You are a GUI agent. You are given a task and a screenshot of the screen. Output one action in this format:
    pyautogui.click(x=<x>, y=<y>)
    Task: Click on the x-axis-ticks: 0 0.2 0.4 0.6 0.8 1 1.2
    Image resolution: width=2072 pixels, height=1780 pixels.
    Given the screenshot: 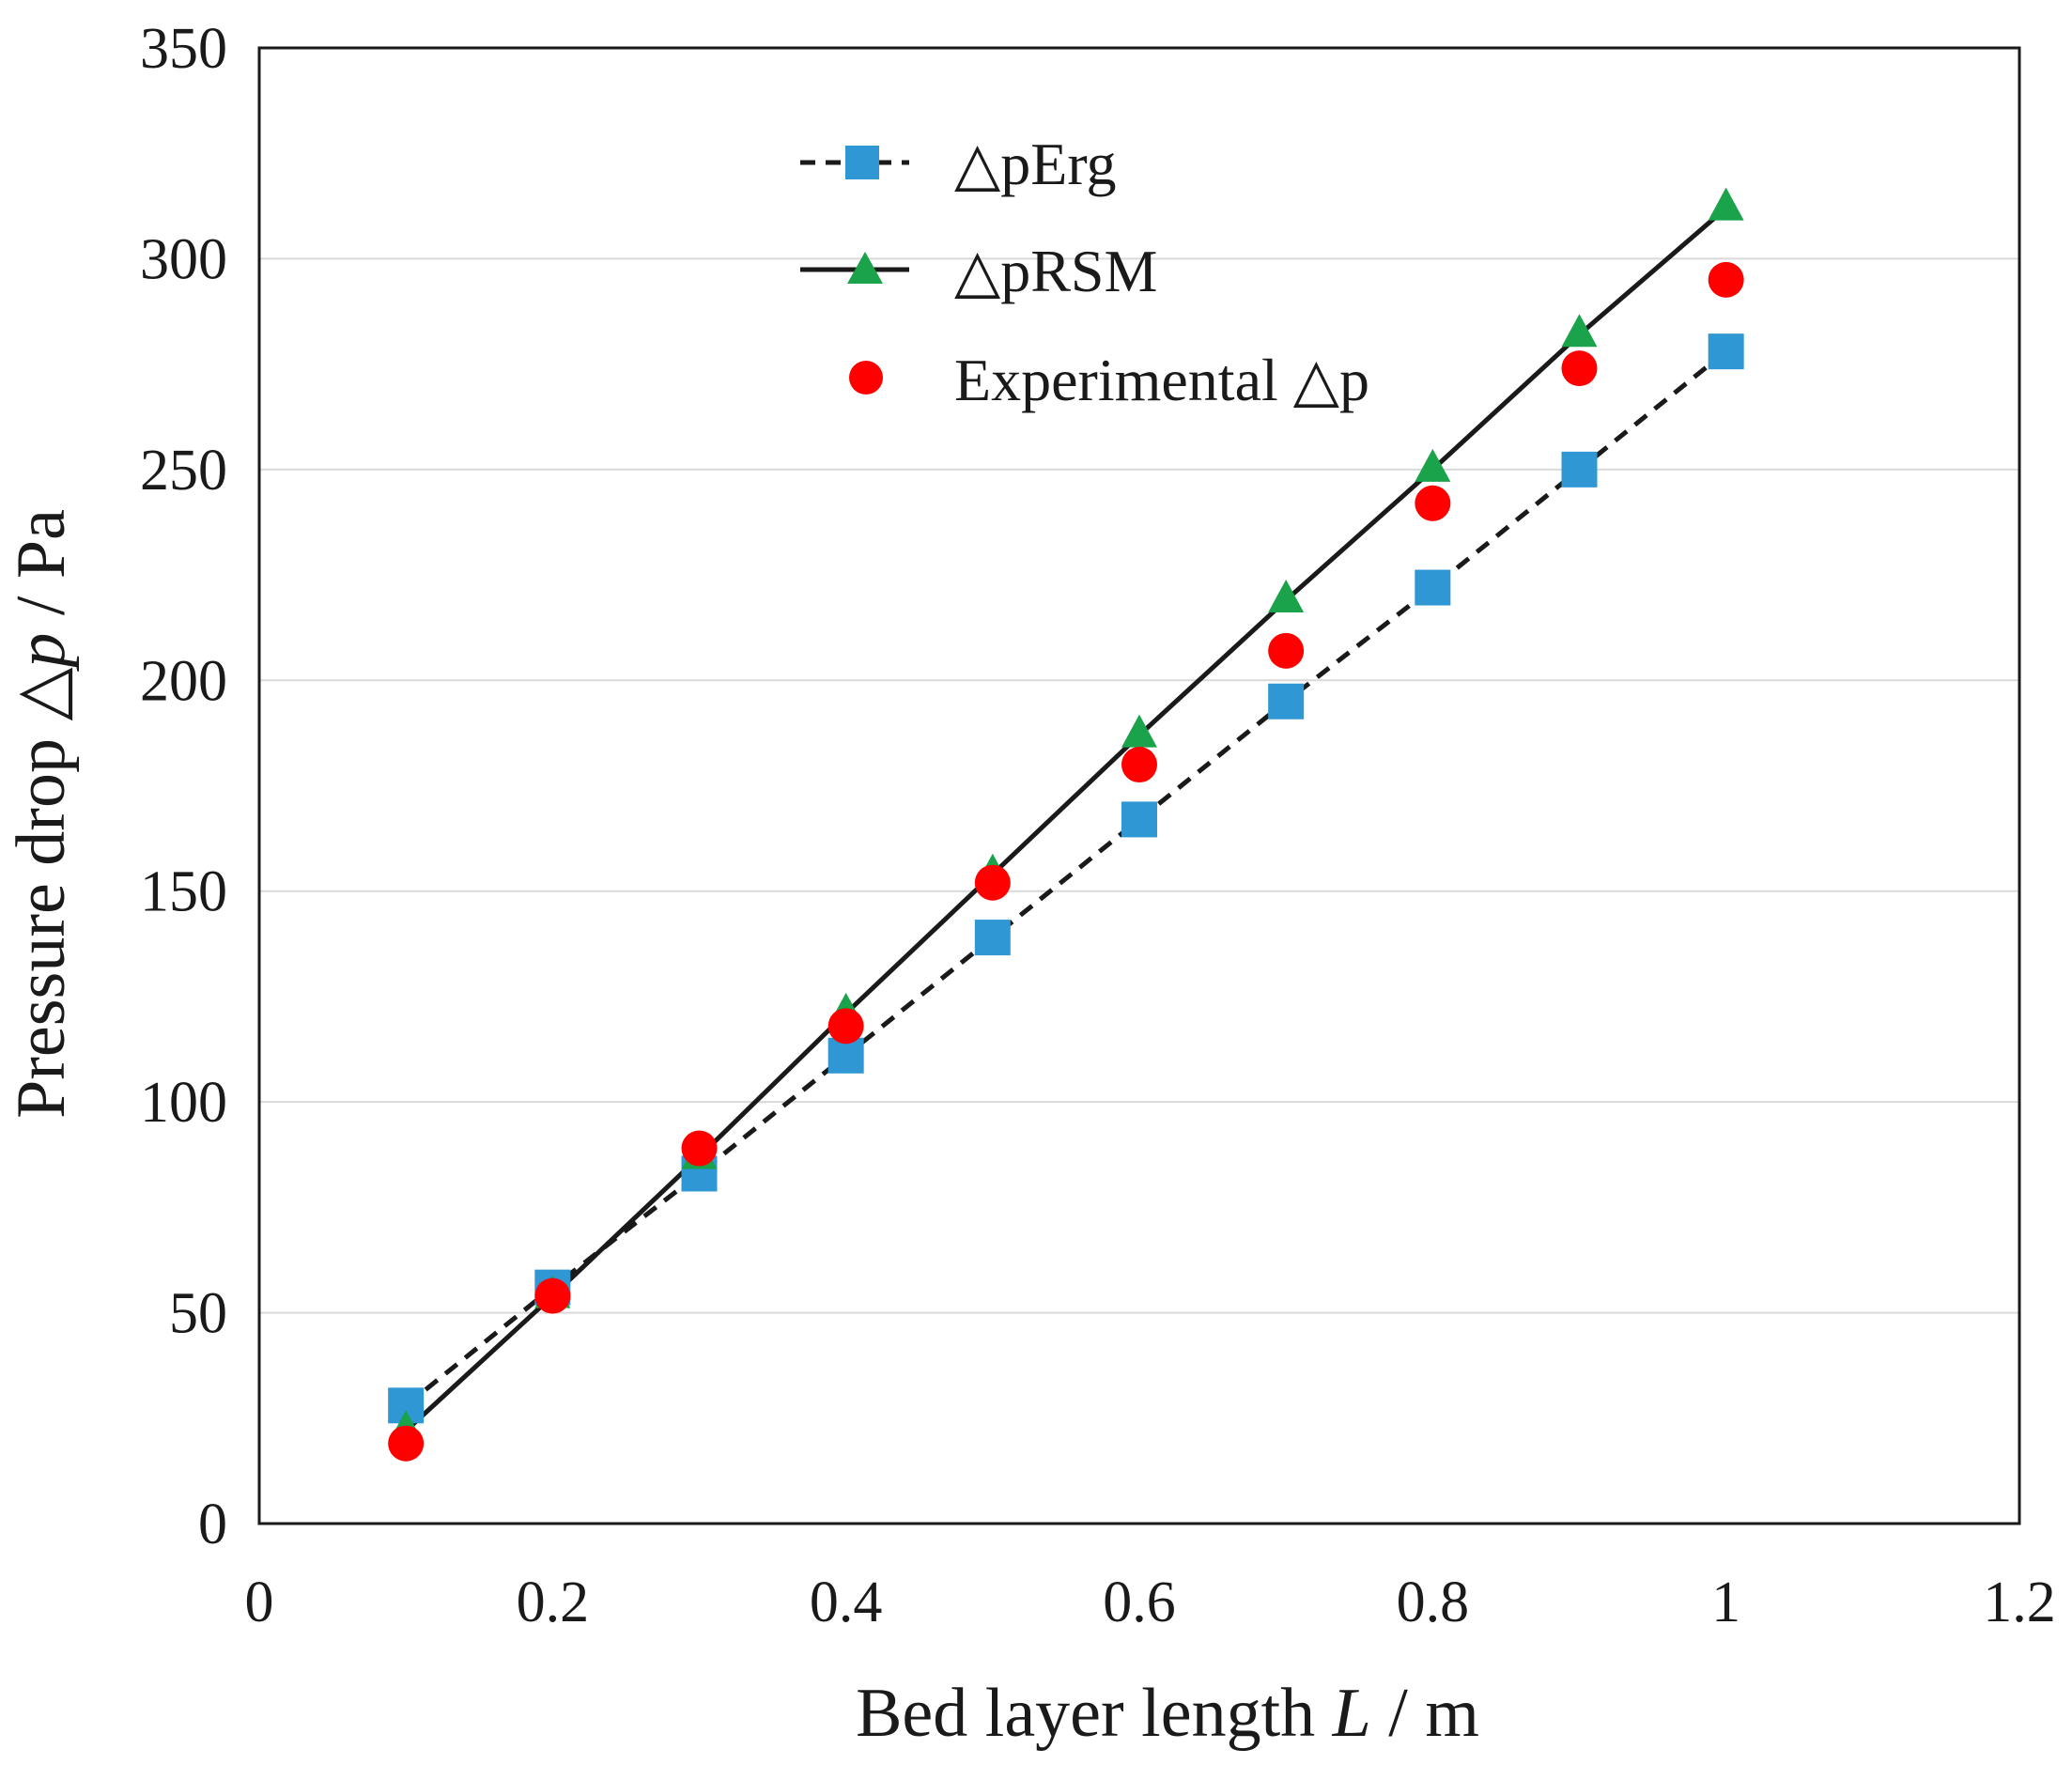 What is the action you would take?
    pyautogui.click(x=1150, y=1603)
    